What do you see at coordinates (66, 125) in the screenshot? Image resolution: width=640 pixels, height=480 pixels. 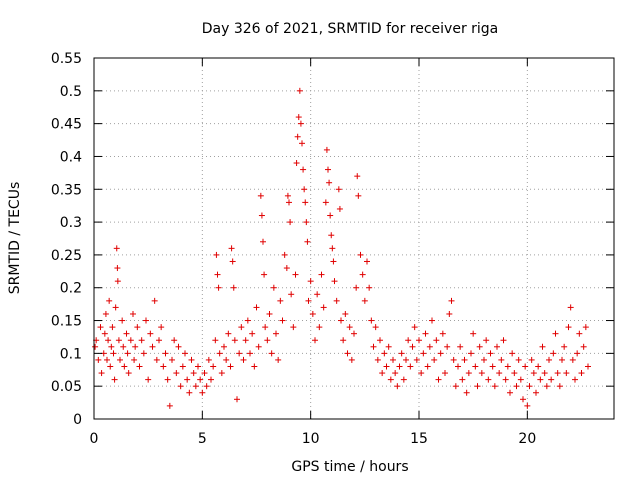 I see `y-tick-label: 0.45` at bounding box center [66, 125].